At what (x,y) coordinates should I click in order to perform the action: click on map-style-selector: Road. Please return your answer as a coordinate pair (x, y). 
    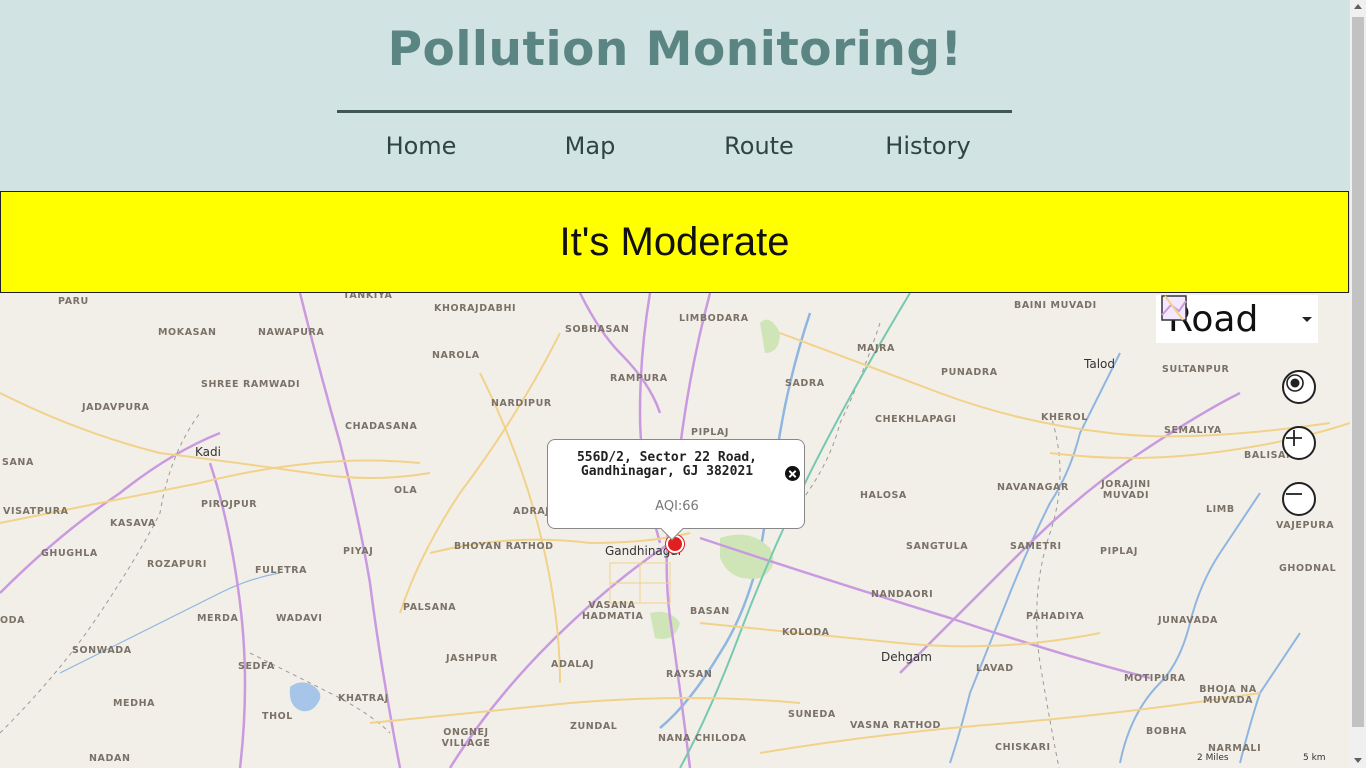
    Looking at the image, I should click on (1237, 319).